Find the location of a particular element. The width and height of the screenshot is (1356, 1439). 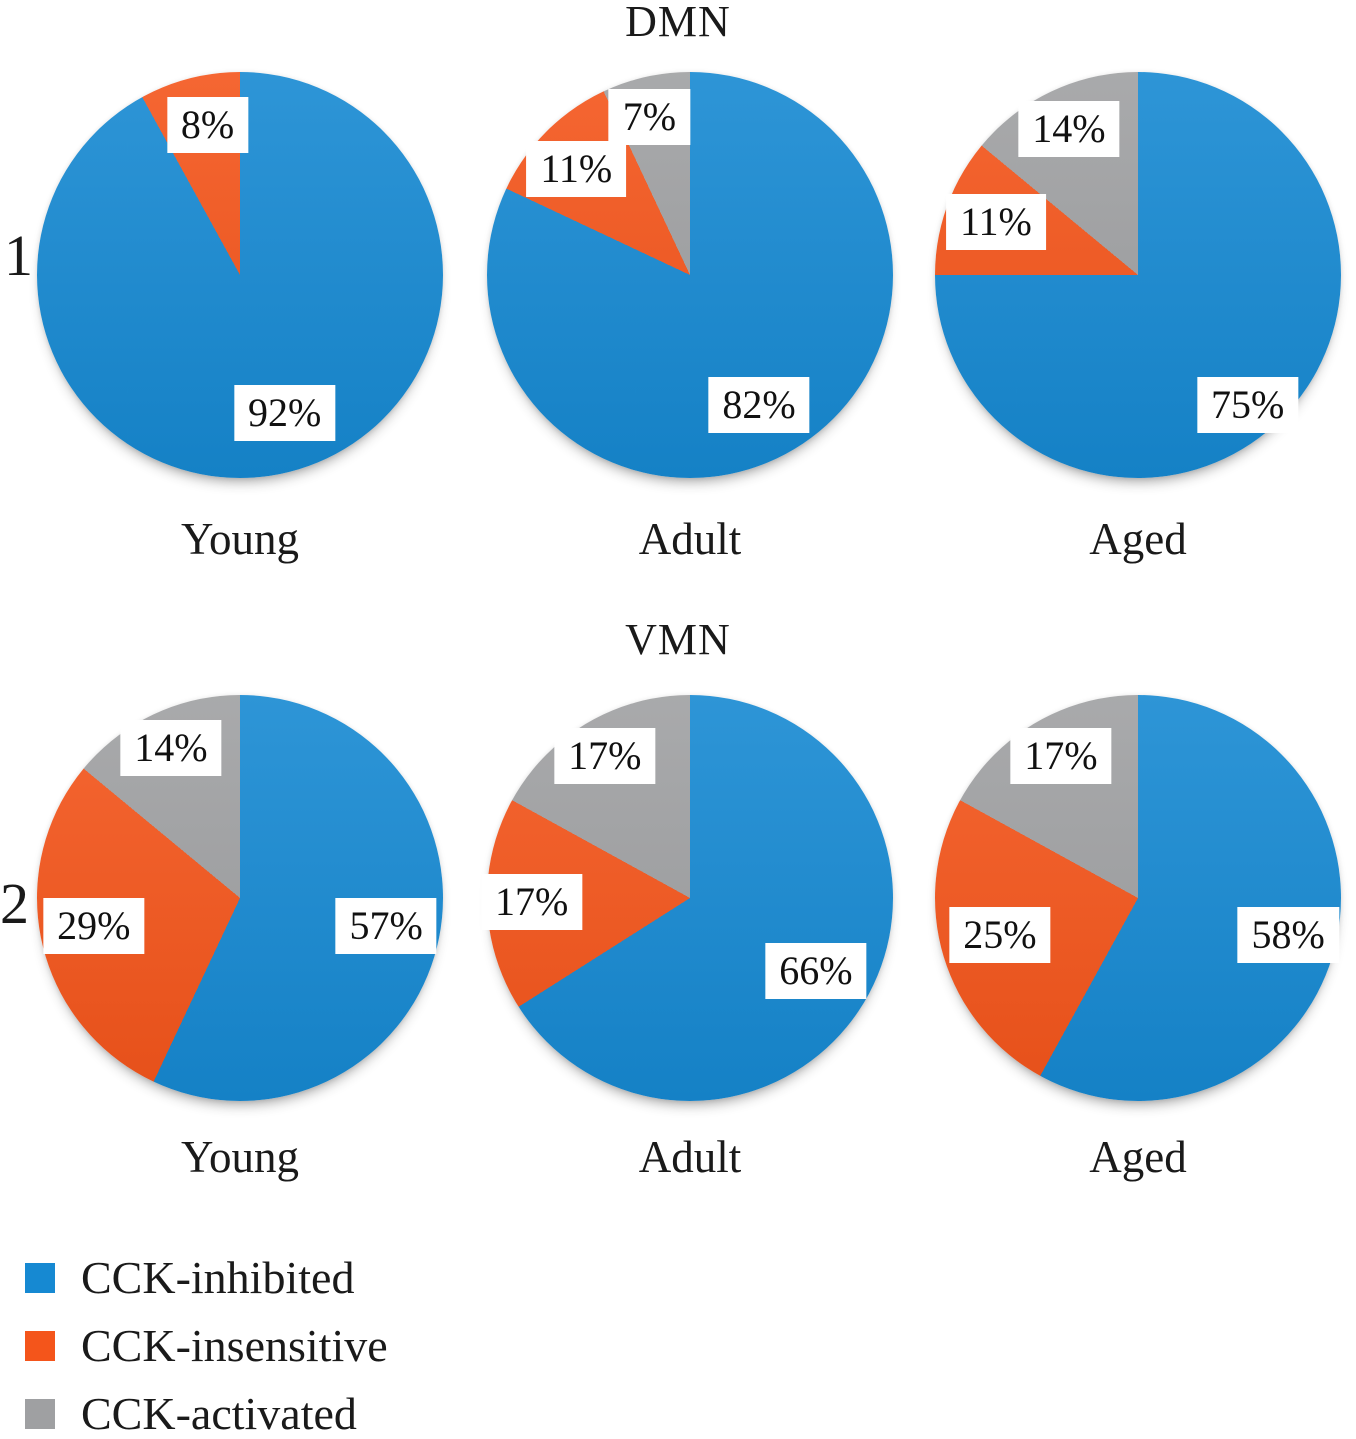

slice-label: 92% is located at coordinates (284, 413).